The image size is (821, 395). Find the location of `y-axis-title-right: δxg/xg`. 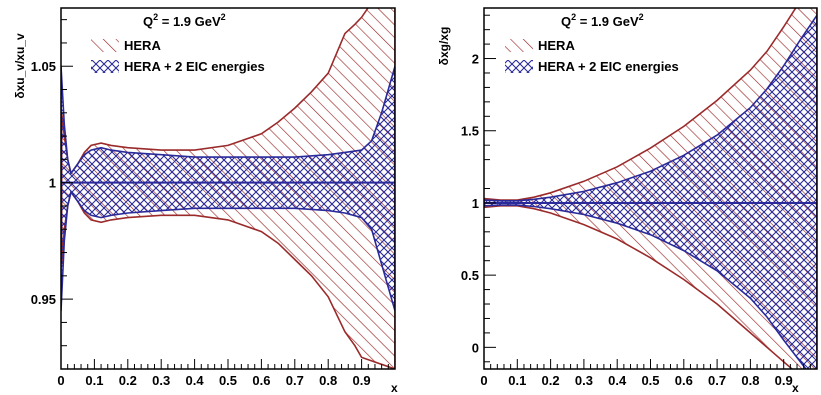

y-axis-title-right: δxg/xg is located at coordinates (444, 46).